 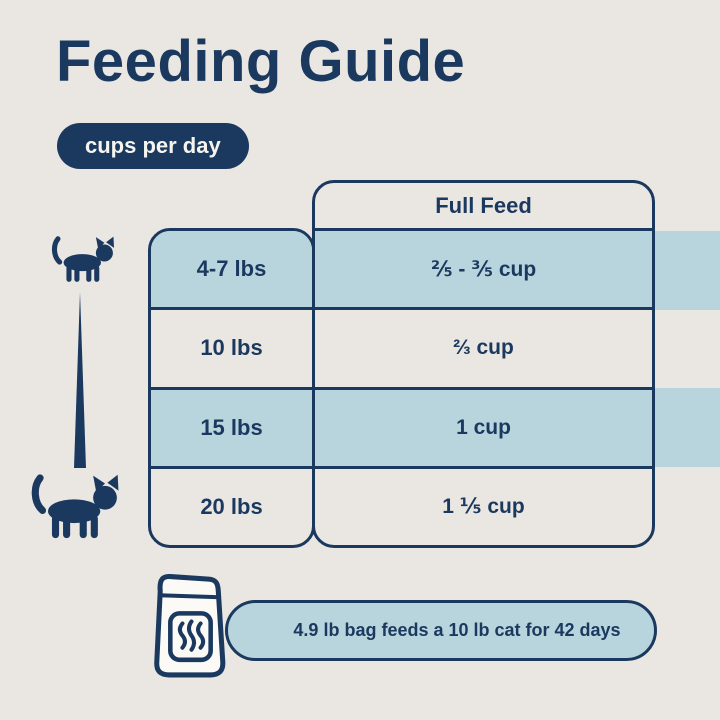 What do you see at coordinates (261, 61) in the screenshot?
I see `page-title: Feeding Guide` at bounding box center [261, 61].